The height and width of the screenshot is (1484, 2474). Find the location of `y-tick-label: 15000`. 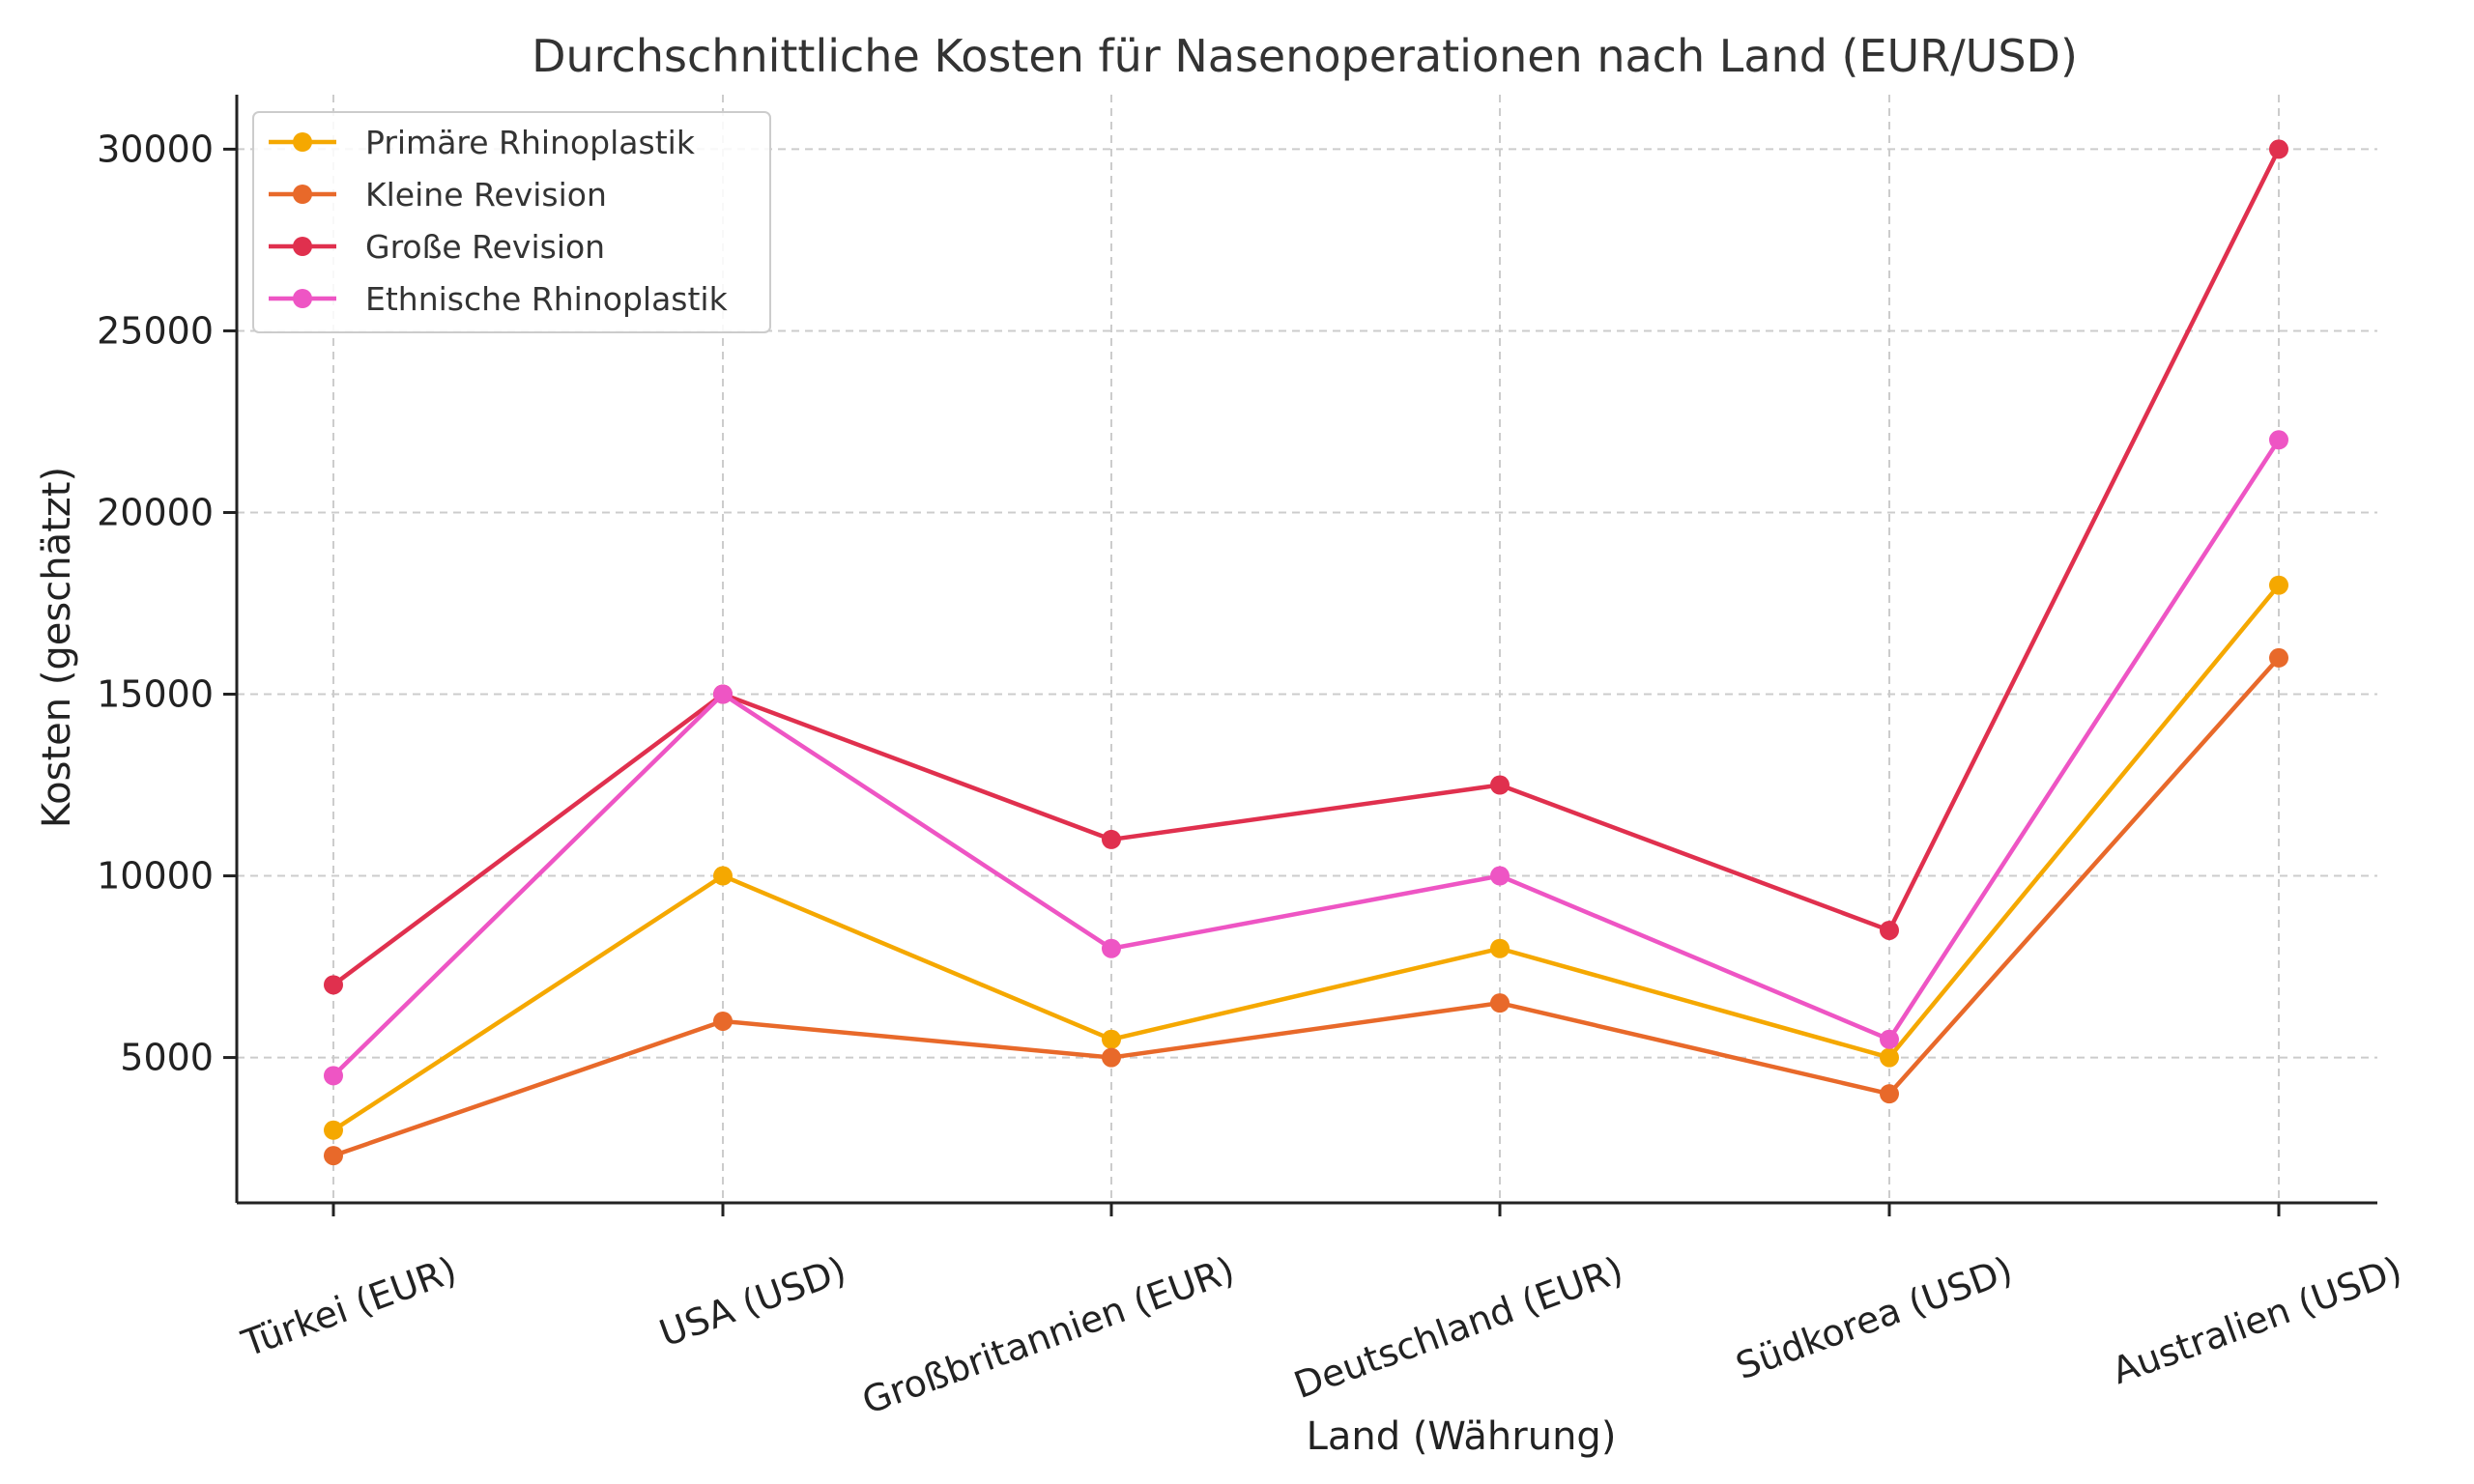

y-tick-label: 15000 is located at coordinates (156, 695).